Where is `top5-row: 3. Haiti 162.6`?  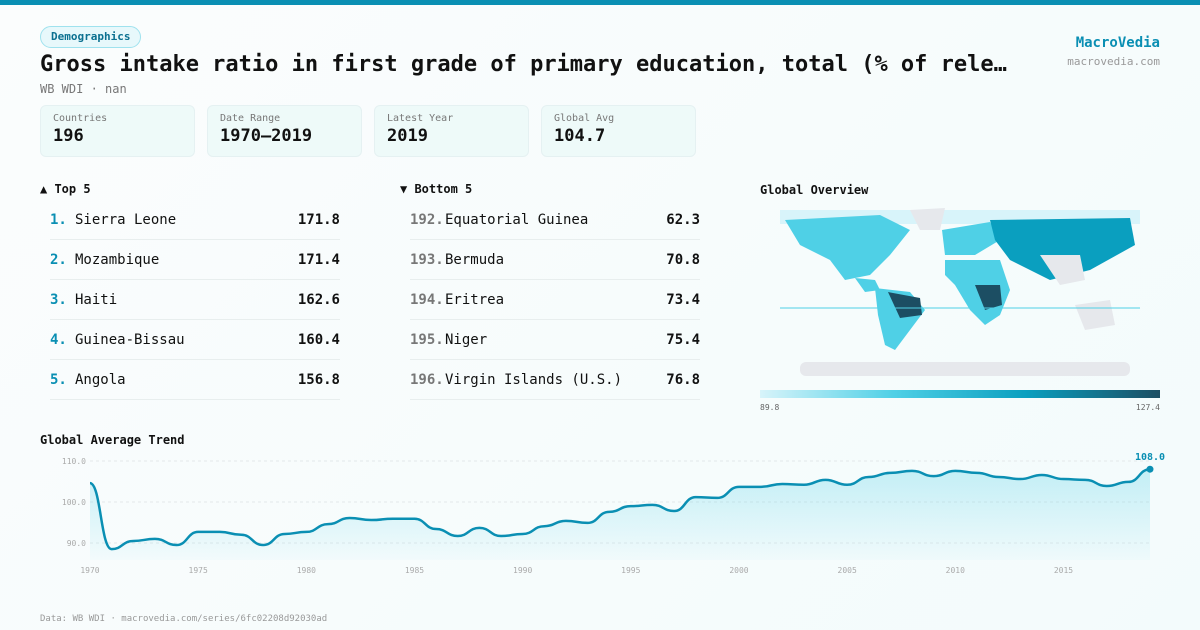 top5-row: 3. Haiti 162.6 is located at coordinates (195, 300).